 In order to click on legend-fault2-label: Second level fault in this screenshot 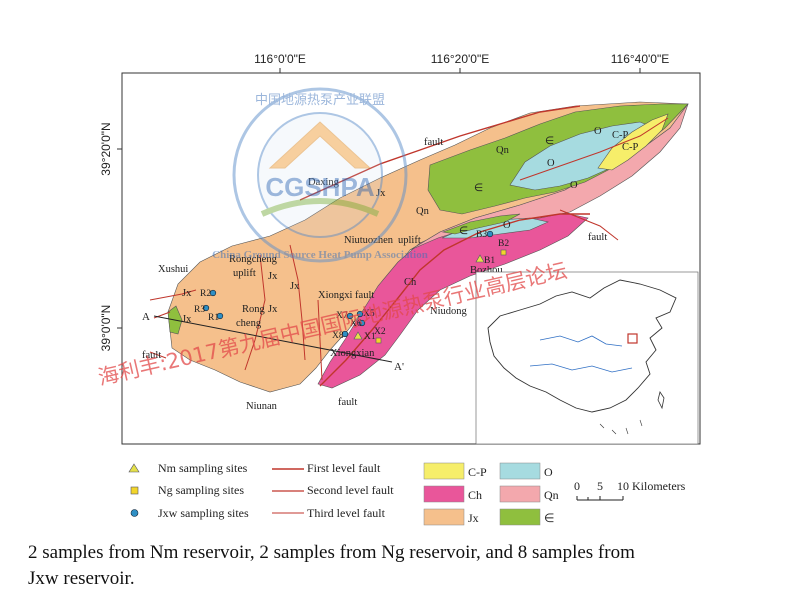, I will do `click(350, 490)`.